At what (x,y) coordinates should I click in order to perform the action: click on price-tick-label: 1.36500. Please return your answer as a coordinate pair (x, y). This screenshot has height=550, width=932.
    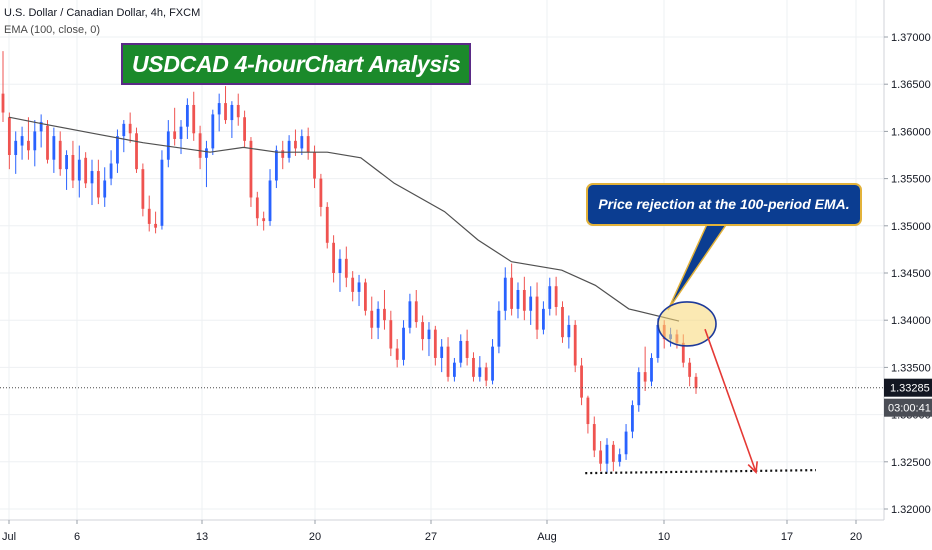
    Looking at the image, I should click on (911, 85).